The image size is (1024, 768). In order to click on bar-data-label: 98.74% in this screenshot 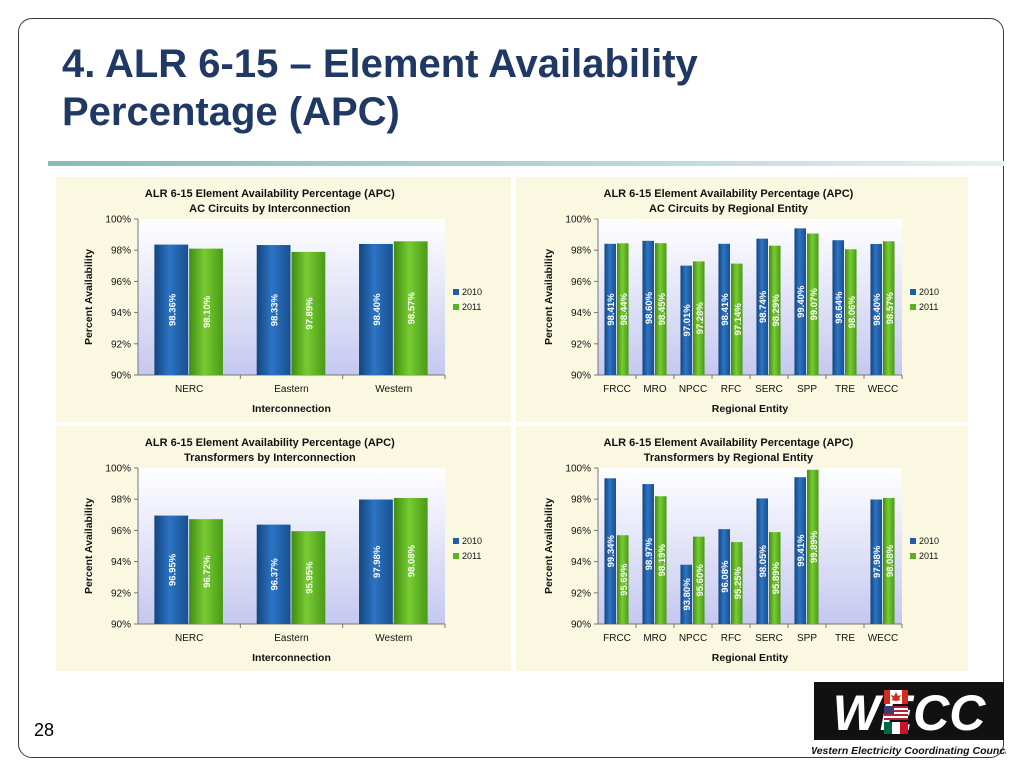, I will do `click(763, 306)`.